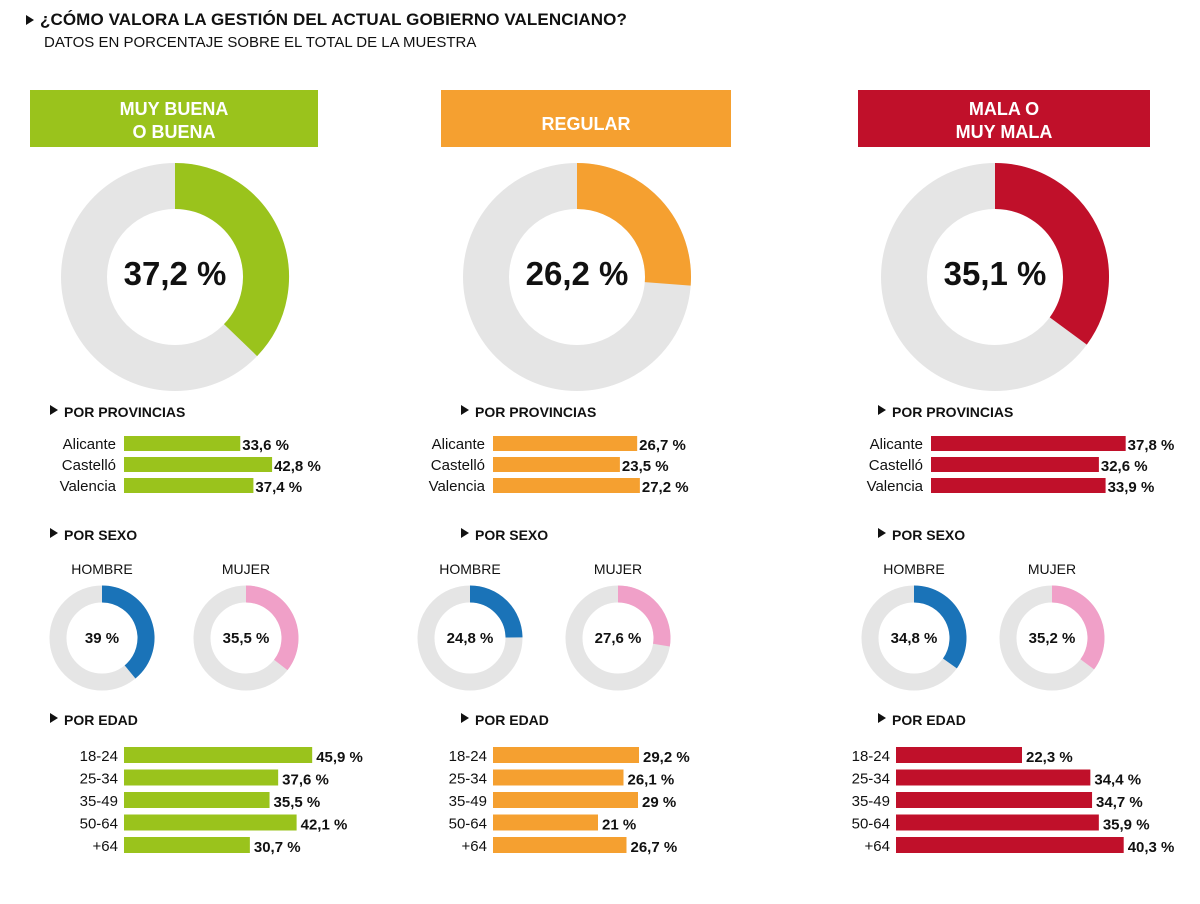  I want to click on regular-main-value-label: 26,2 %, so click(577, 273).